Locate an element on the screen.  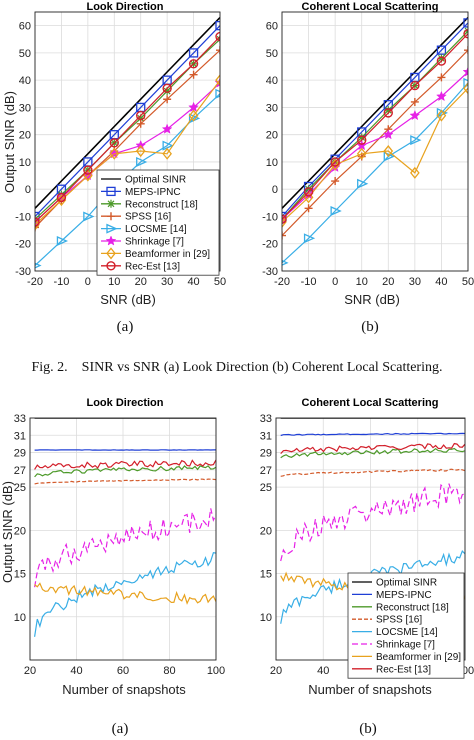
x-axis-label: SNR (dB) is located at coordinates (128, 299).